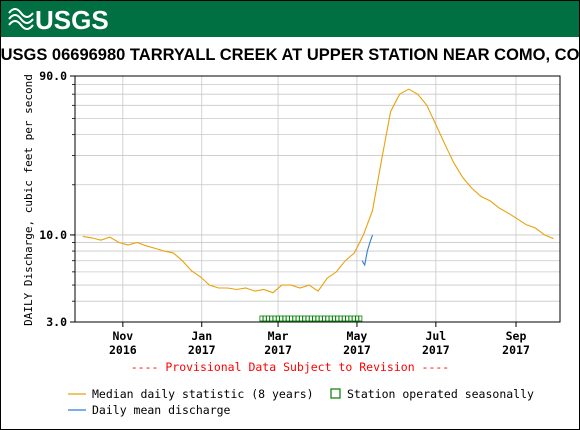 This screenshot has height=430, width=580. What do you see at coordinates (53, 235) in the screenshot?
I see `y-tick-label: 10.0` at bounding box center [53, 235].